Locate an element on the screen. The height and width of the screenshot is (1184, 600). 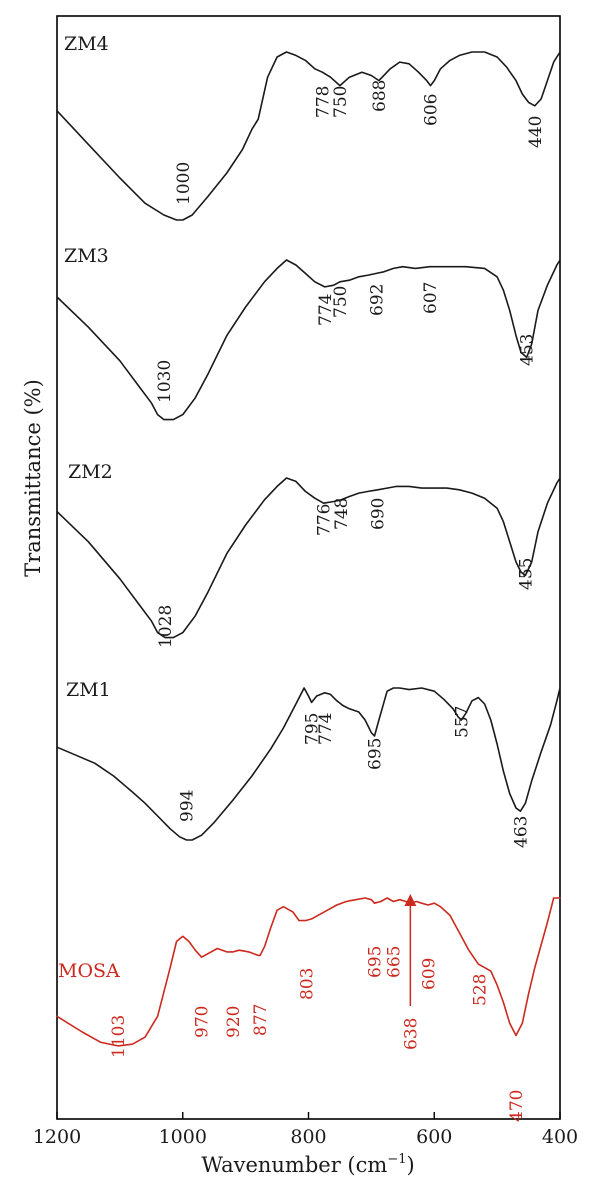
x-axis-ticks: 1200 1000 800 600 400 is located at coordinates (305, 1130).